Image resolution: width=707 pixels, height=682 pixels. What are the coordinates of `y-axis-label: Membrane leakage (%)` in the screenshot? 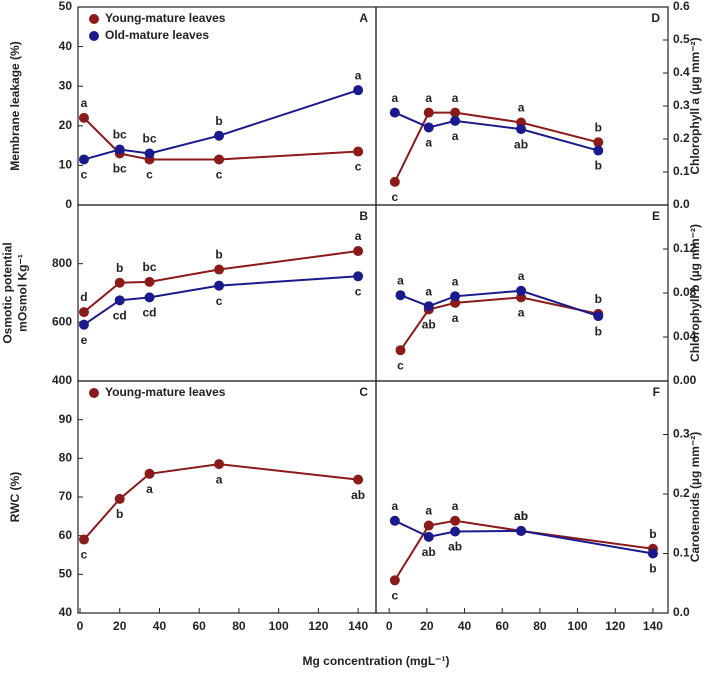 It's located at (15, 105).